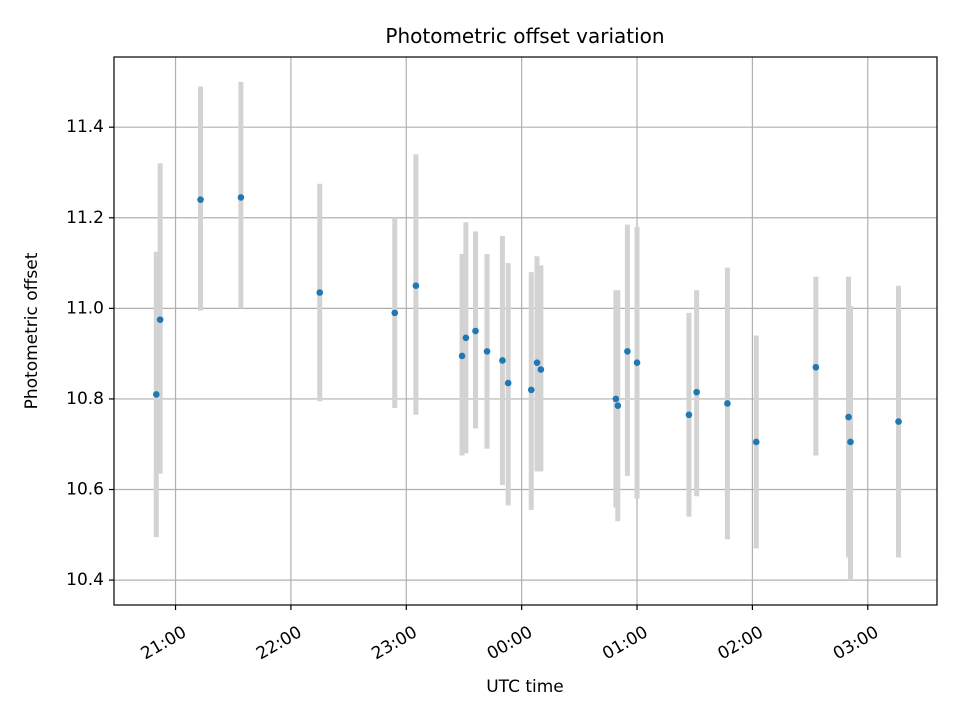  I want to click on y-tick-label: 10.4, so click(85, 580).